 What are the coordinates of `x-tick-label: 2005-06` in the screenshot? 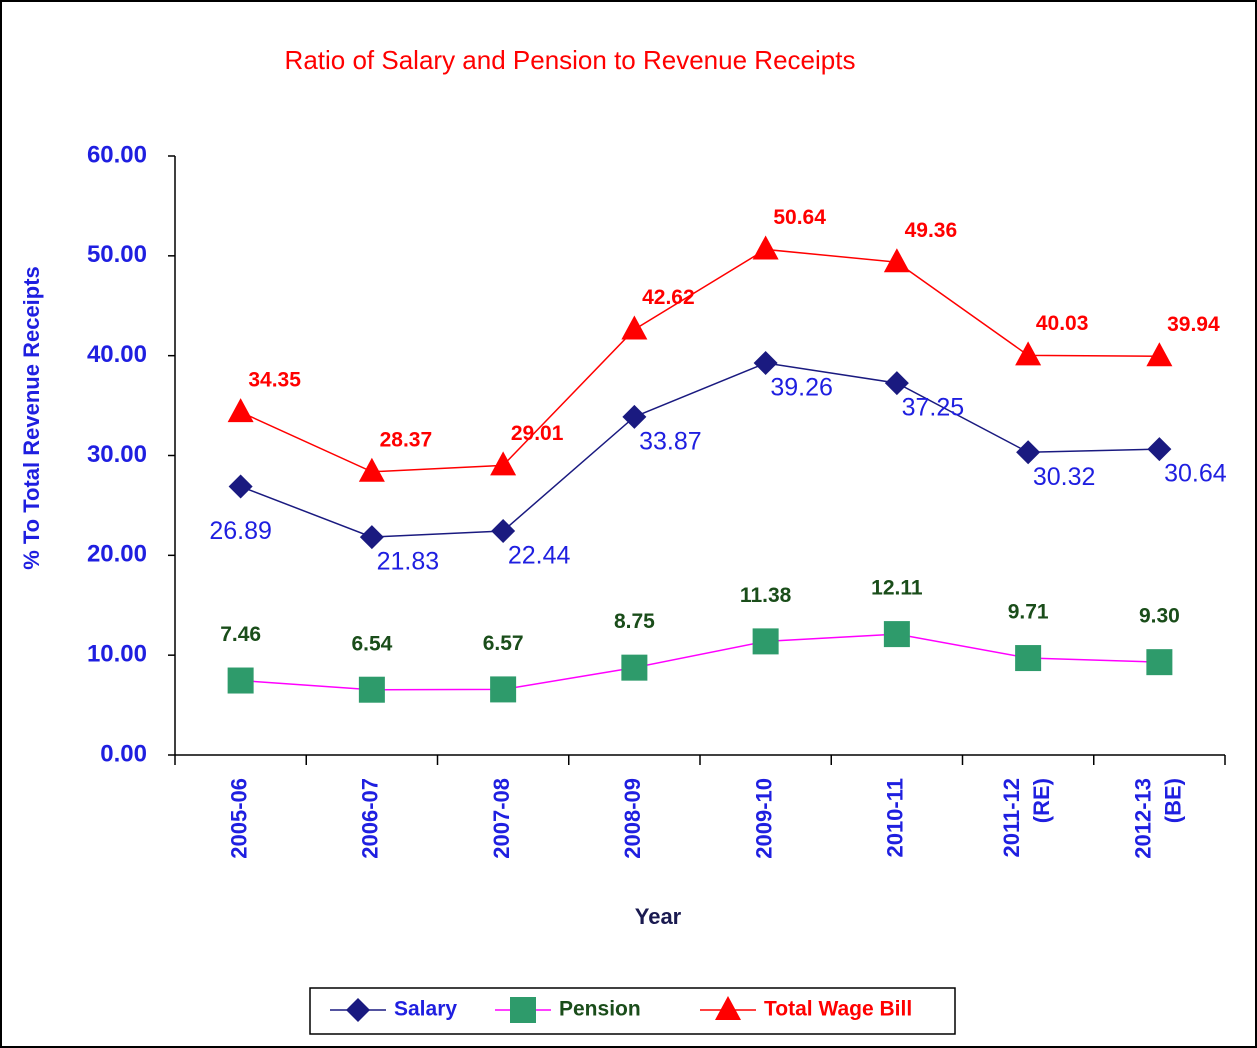 It's located at (238, 818).